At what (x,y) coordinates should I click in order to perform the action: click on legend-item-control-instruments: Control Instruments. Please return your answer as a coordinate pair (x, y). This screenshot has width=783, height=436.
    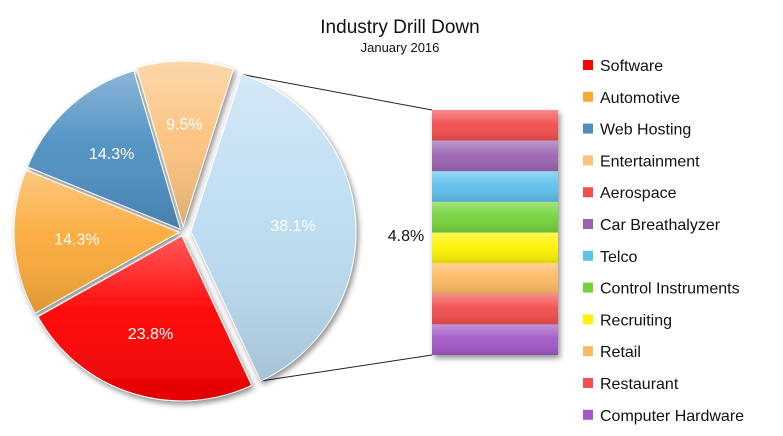
    Looking at the image, I should click on (661, 289).